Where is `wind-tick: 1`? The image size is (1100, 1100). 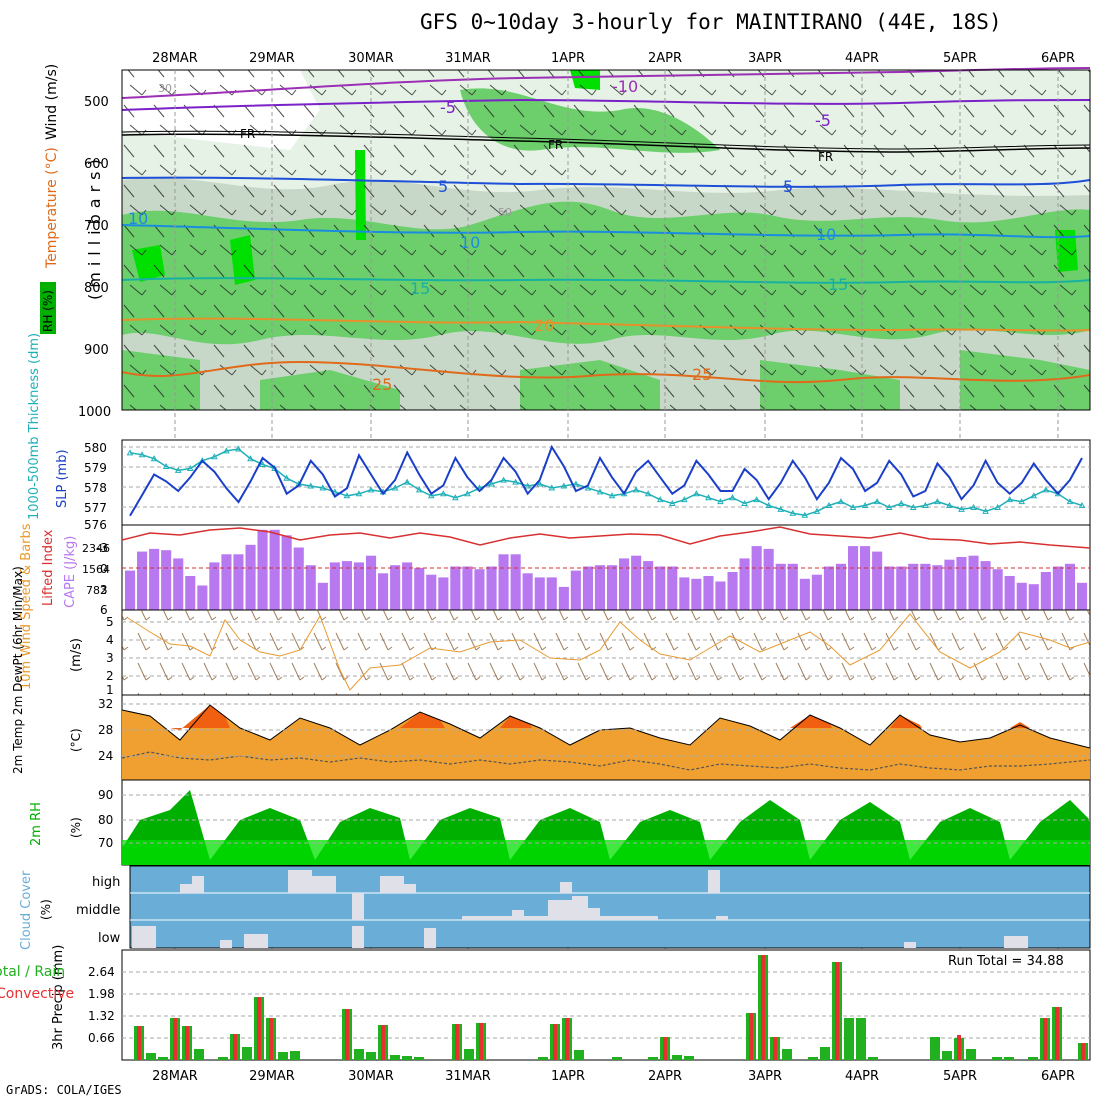 wind-tick: 1 is located at coordinates (110, 690).